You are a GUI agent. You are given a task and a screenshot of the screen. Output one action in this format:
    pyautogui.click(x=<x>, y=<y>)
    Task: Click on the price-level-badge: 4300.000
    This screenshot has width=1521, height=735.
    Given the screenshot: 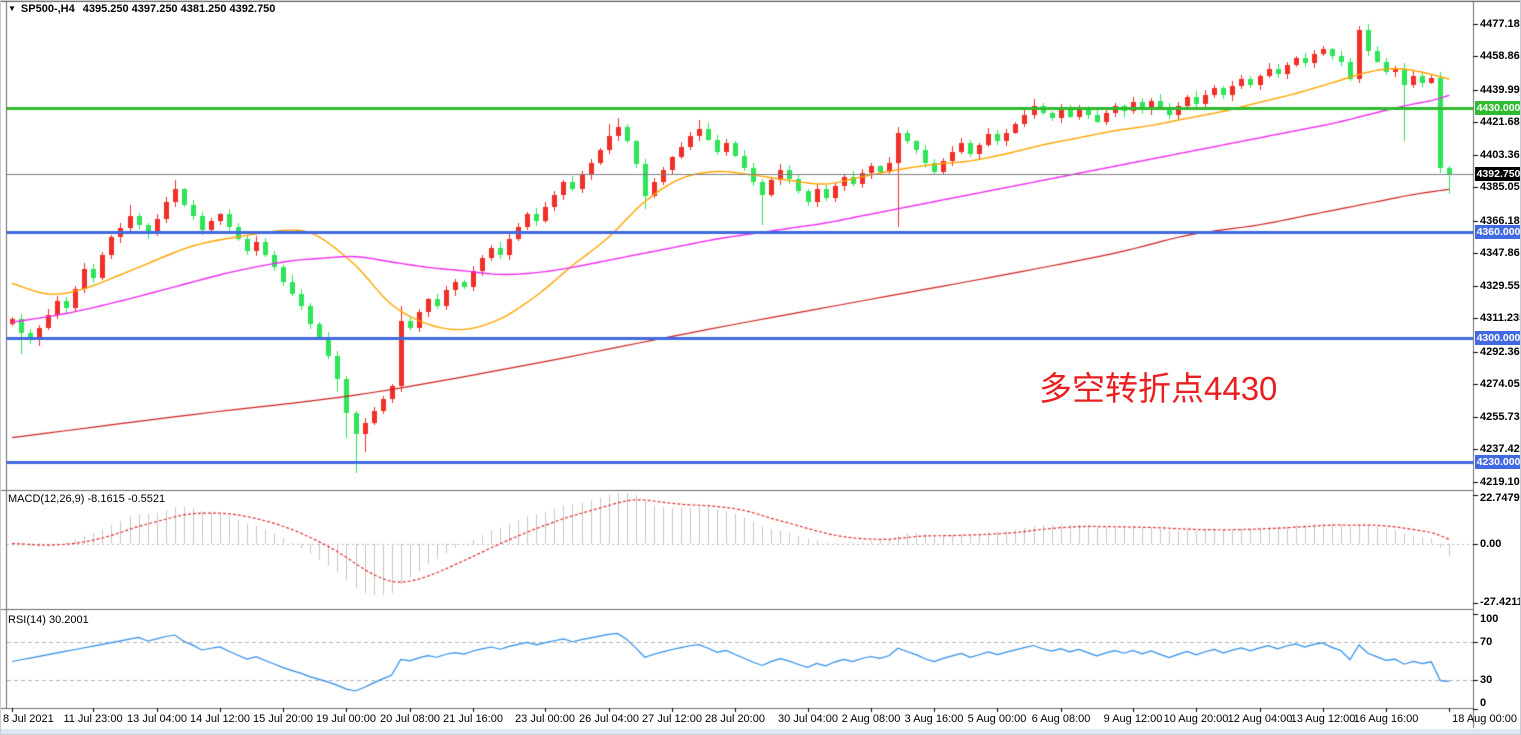 What is the action you would take?
    pyautogui.click(x=1498, y=338)
    